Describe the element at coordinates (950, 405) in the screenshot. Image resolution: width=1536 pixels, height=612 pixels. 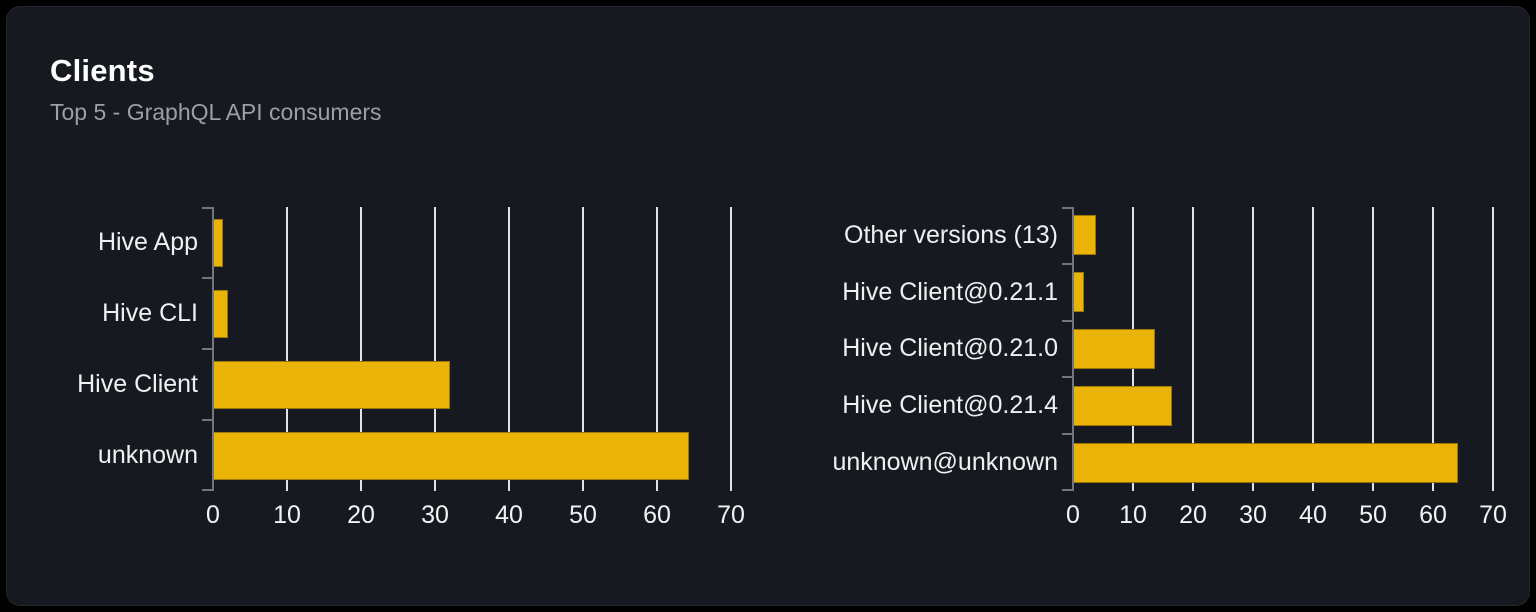
I see `category-label-hive-client-0-21-4: Hive Client@0.21.4` at that location.